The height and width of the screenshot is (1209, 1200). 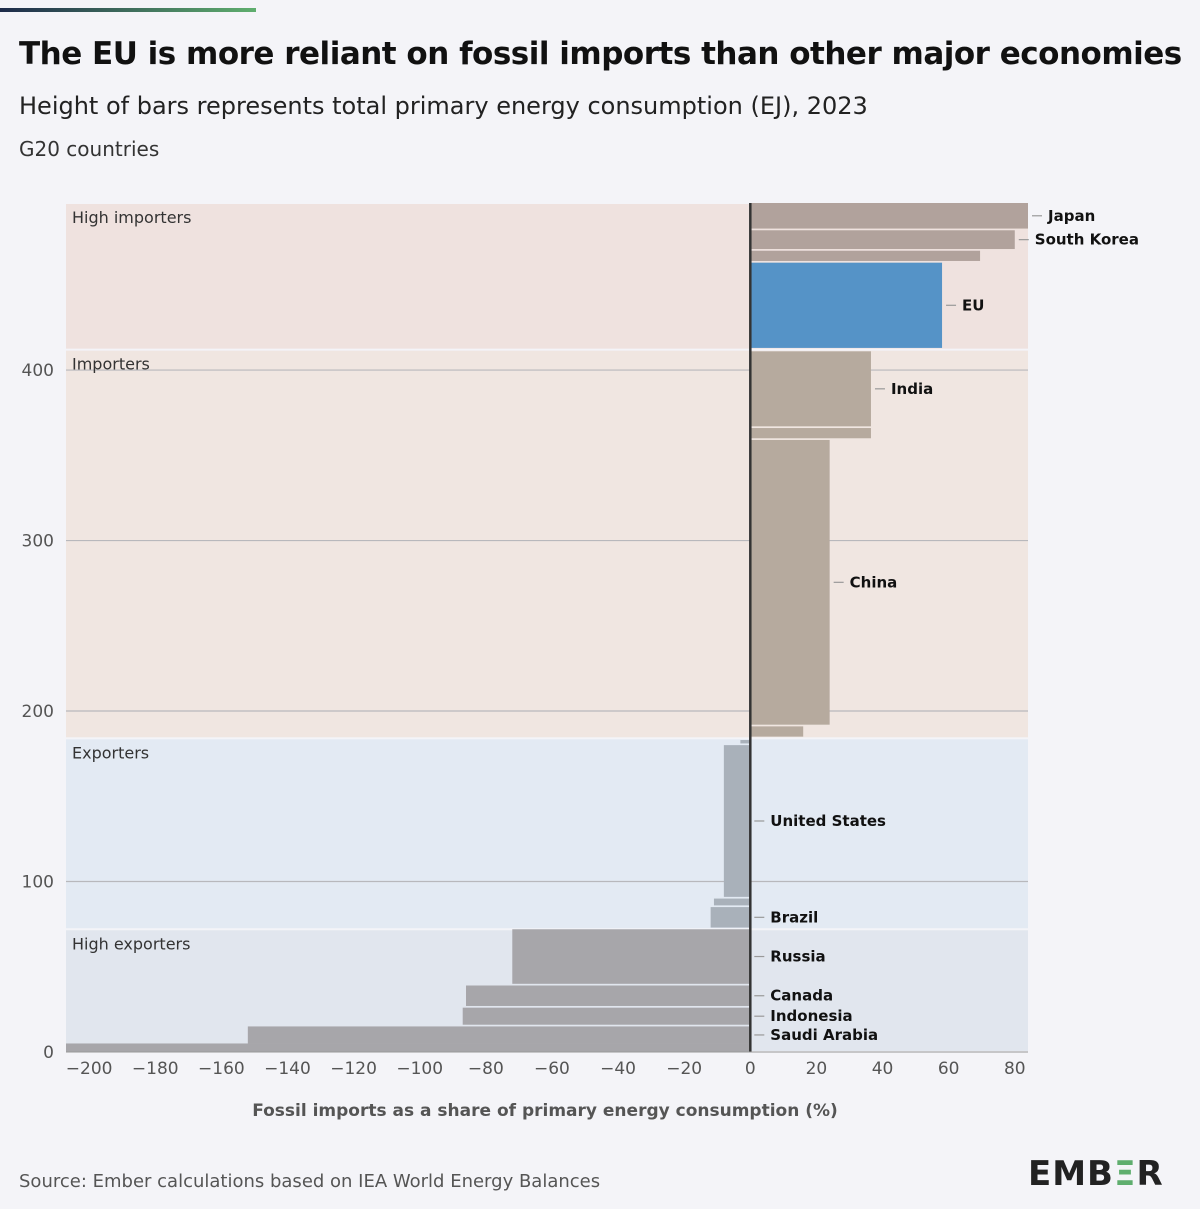 I want to click on x-tick-label: 0, so click(x=750, y=1069).